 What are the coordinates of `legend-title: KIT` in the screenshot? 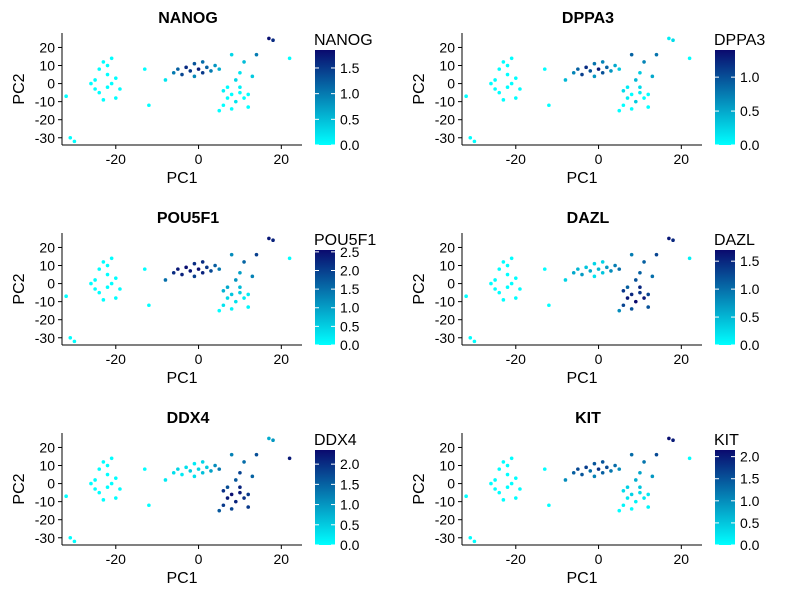 It's located at (726, 440).